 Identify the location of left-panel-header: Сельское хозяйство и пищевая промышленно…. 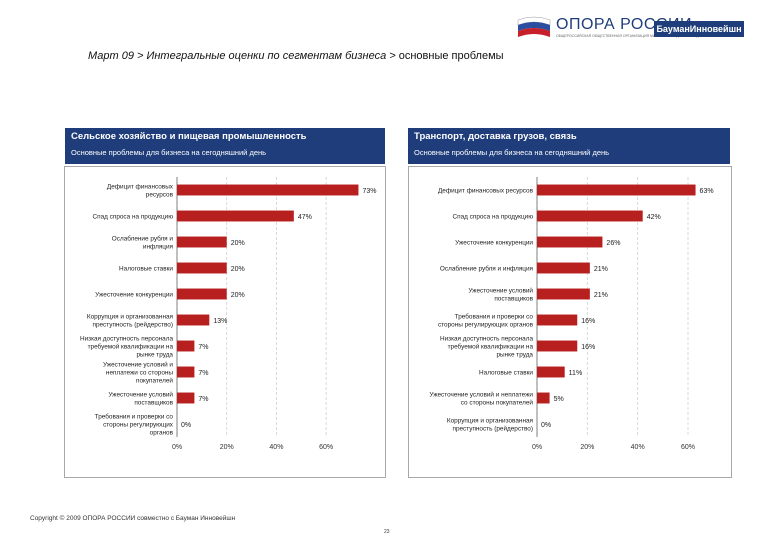
(225, 146).